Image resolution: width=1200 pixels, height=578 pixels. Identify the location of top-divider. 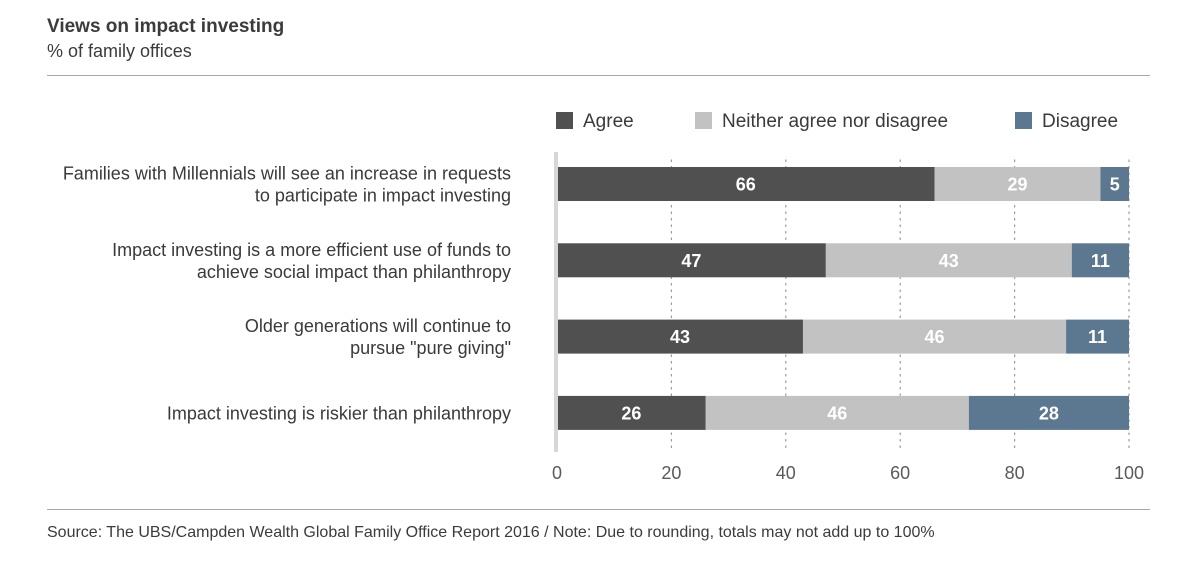
(598, 75).